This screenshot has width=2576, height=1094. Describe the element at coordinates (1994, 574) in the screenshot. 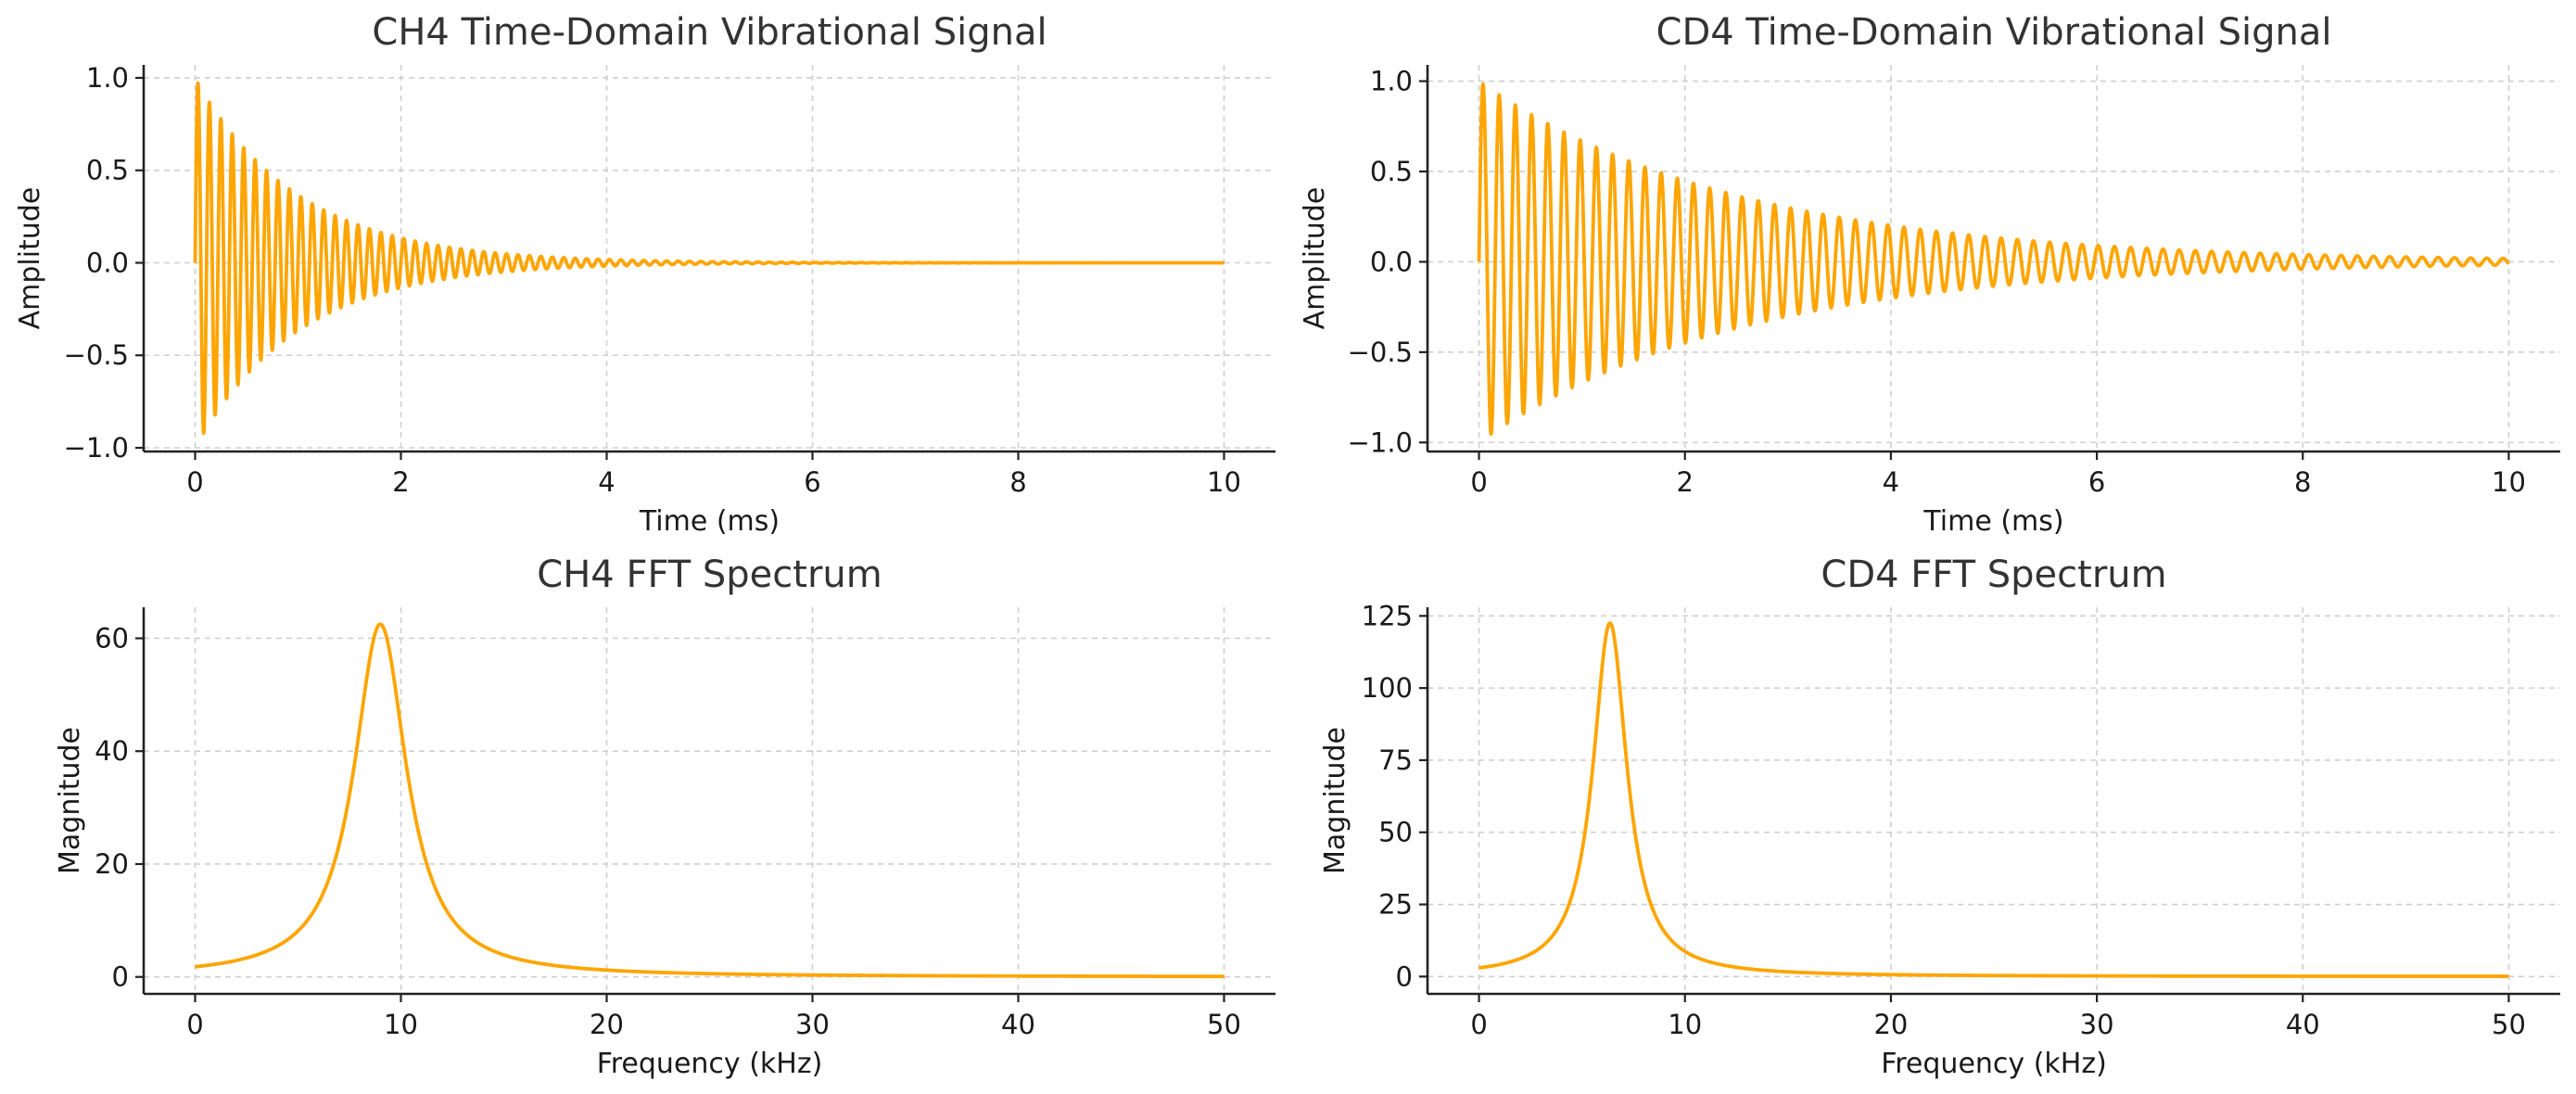

I see `chart-title: CD4 FFT Spectrum` at that location.